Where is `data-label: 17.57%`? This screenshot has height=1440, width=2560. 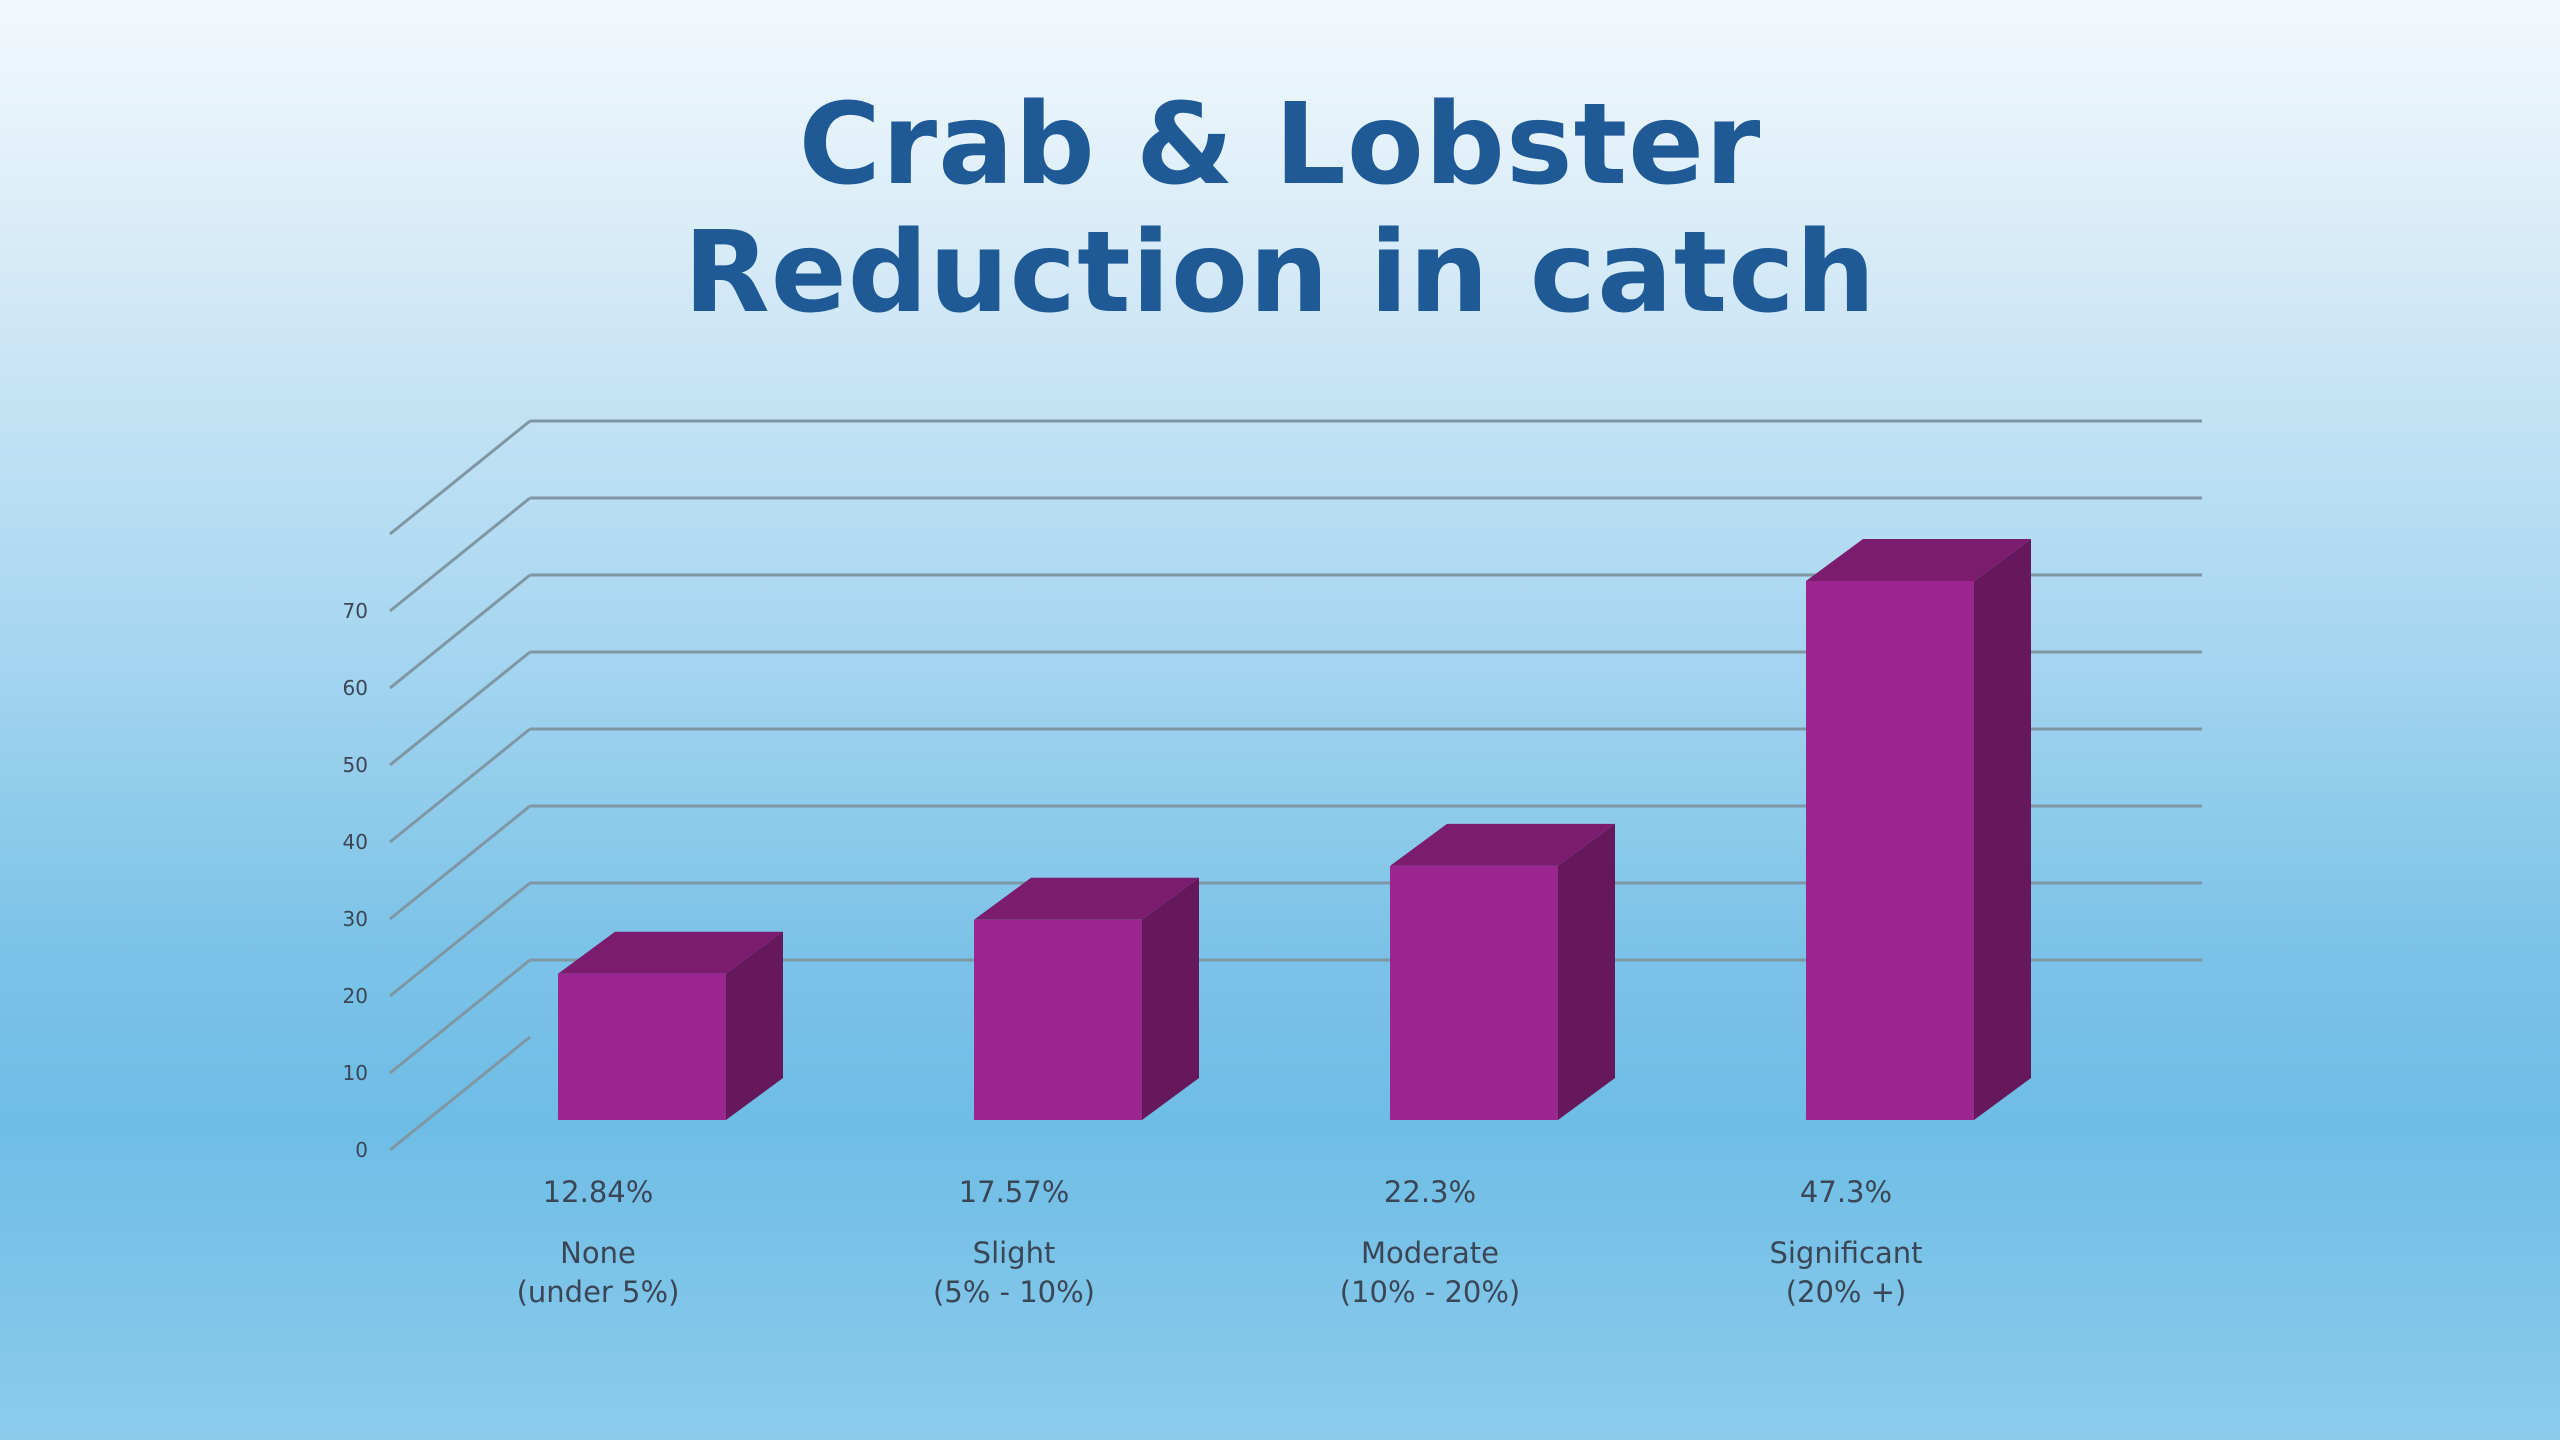 data-label: 17.57% is located at coordinates (1014, 1192).